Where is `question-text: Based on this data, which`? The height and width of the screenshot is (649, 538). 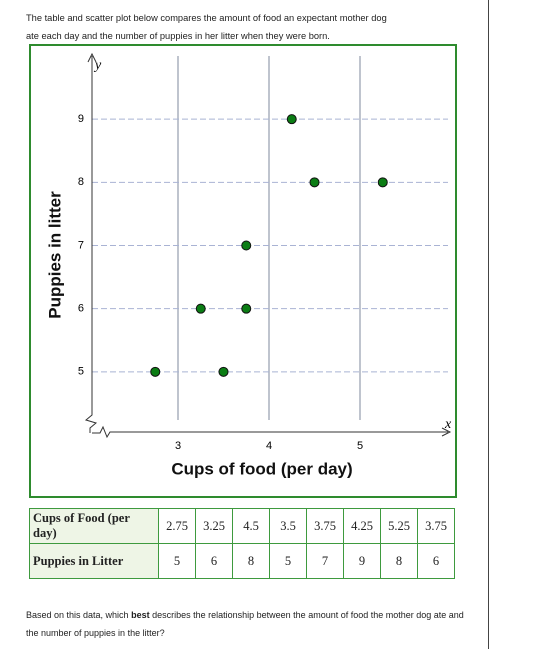
question-text: Based on this data, which is located at coordinates (79, 615).